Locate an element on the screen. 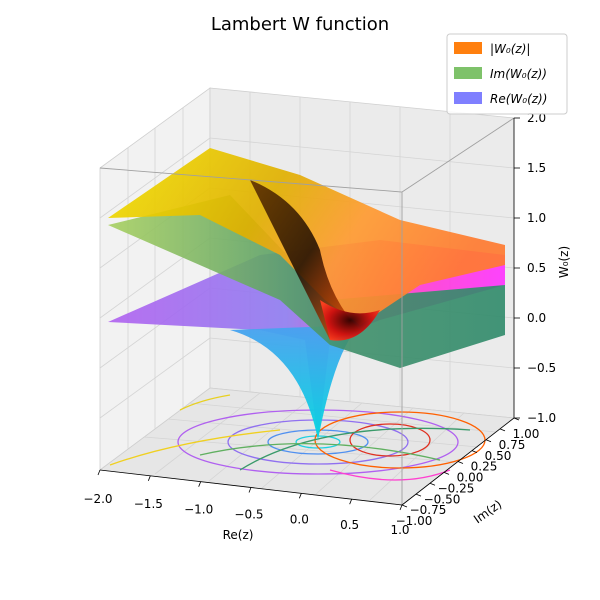 The image size is (600, 600). z-tick-label: 1.5 is located at coordinates (536, 168).